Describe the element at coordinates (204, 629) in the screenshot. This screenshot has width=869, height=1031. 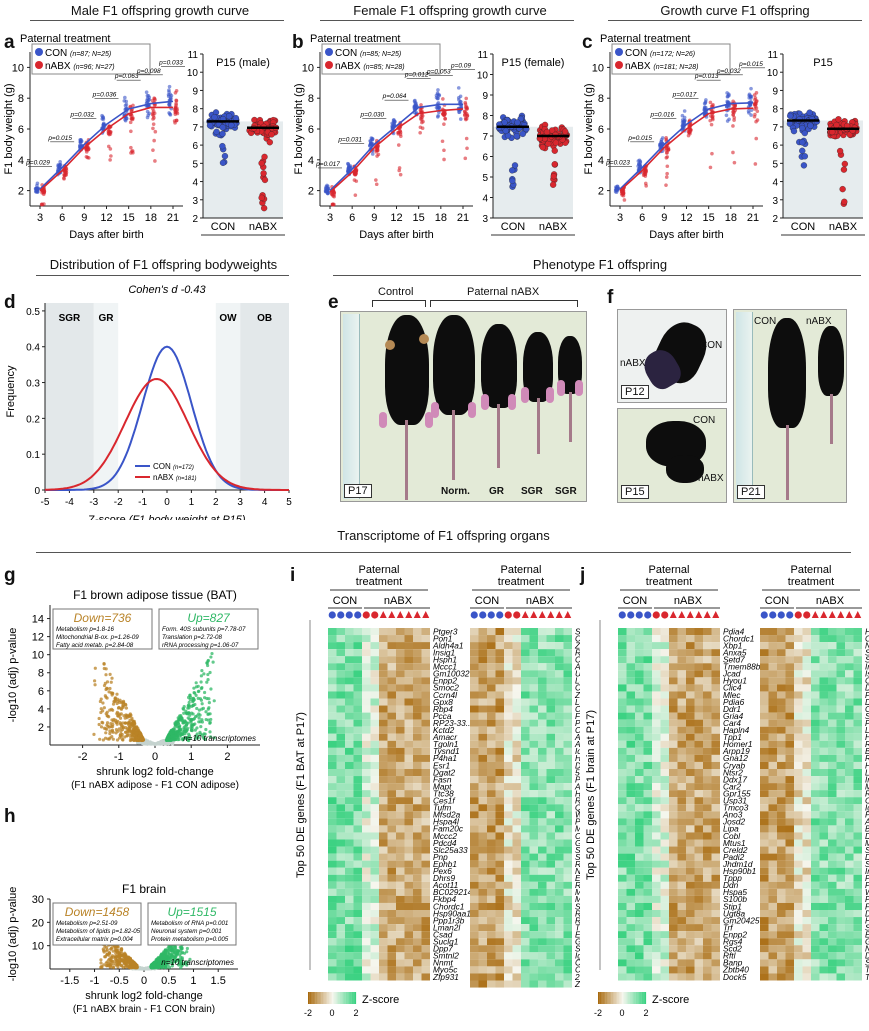
I see `enrichment-term: Form. 40S subunits p=7.78-07` at that location.